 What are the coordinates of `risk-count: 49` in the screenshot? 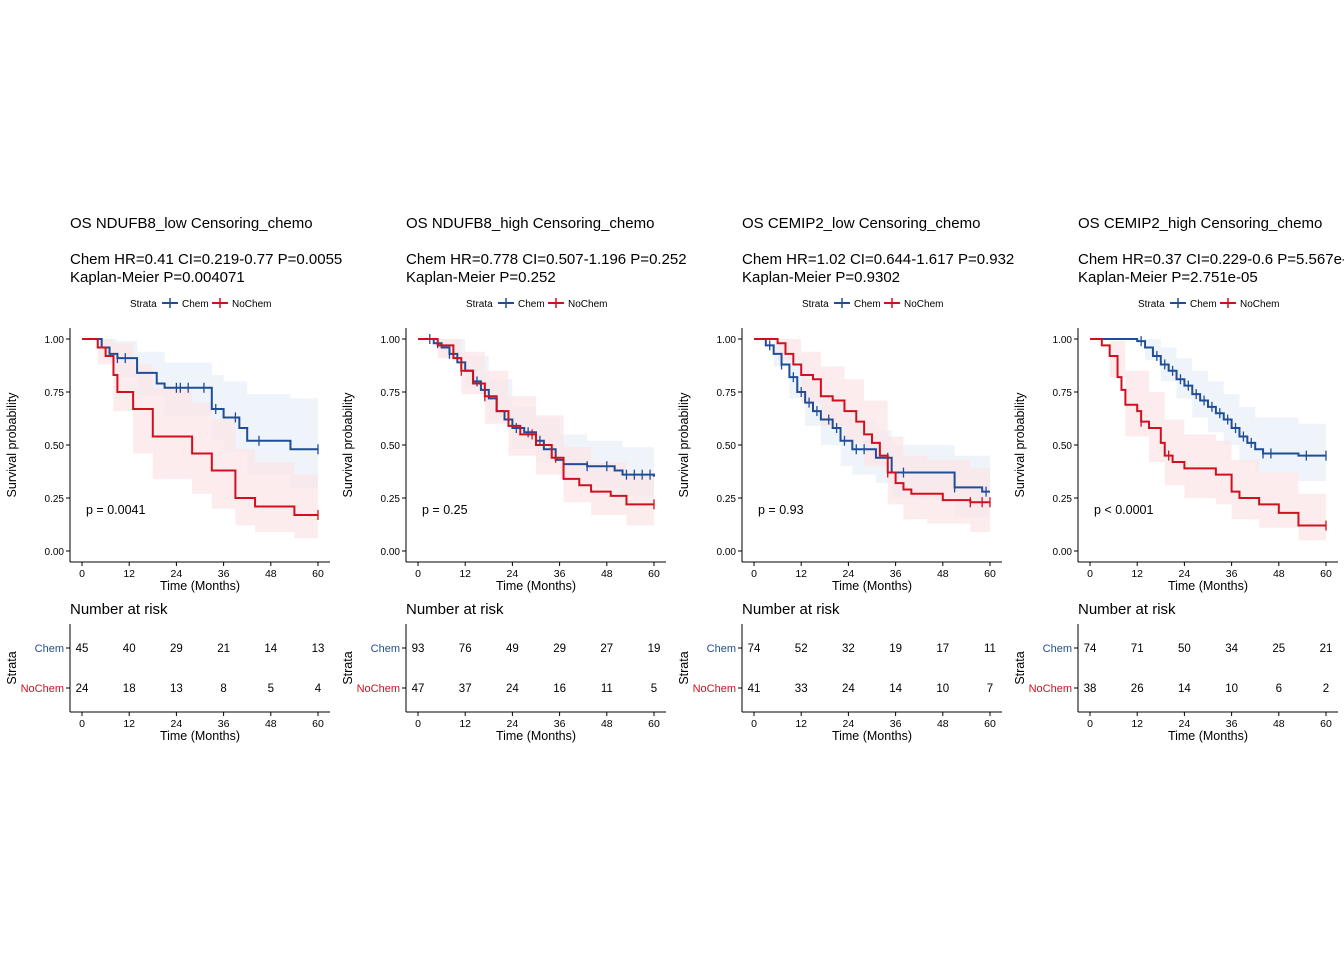 It's located at (512, 649).